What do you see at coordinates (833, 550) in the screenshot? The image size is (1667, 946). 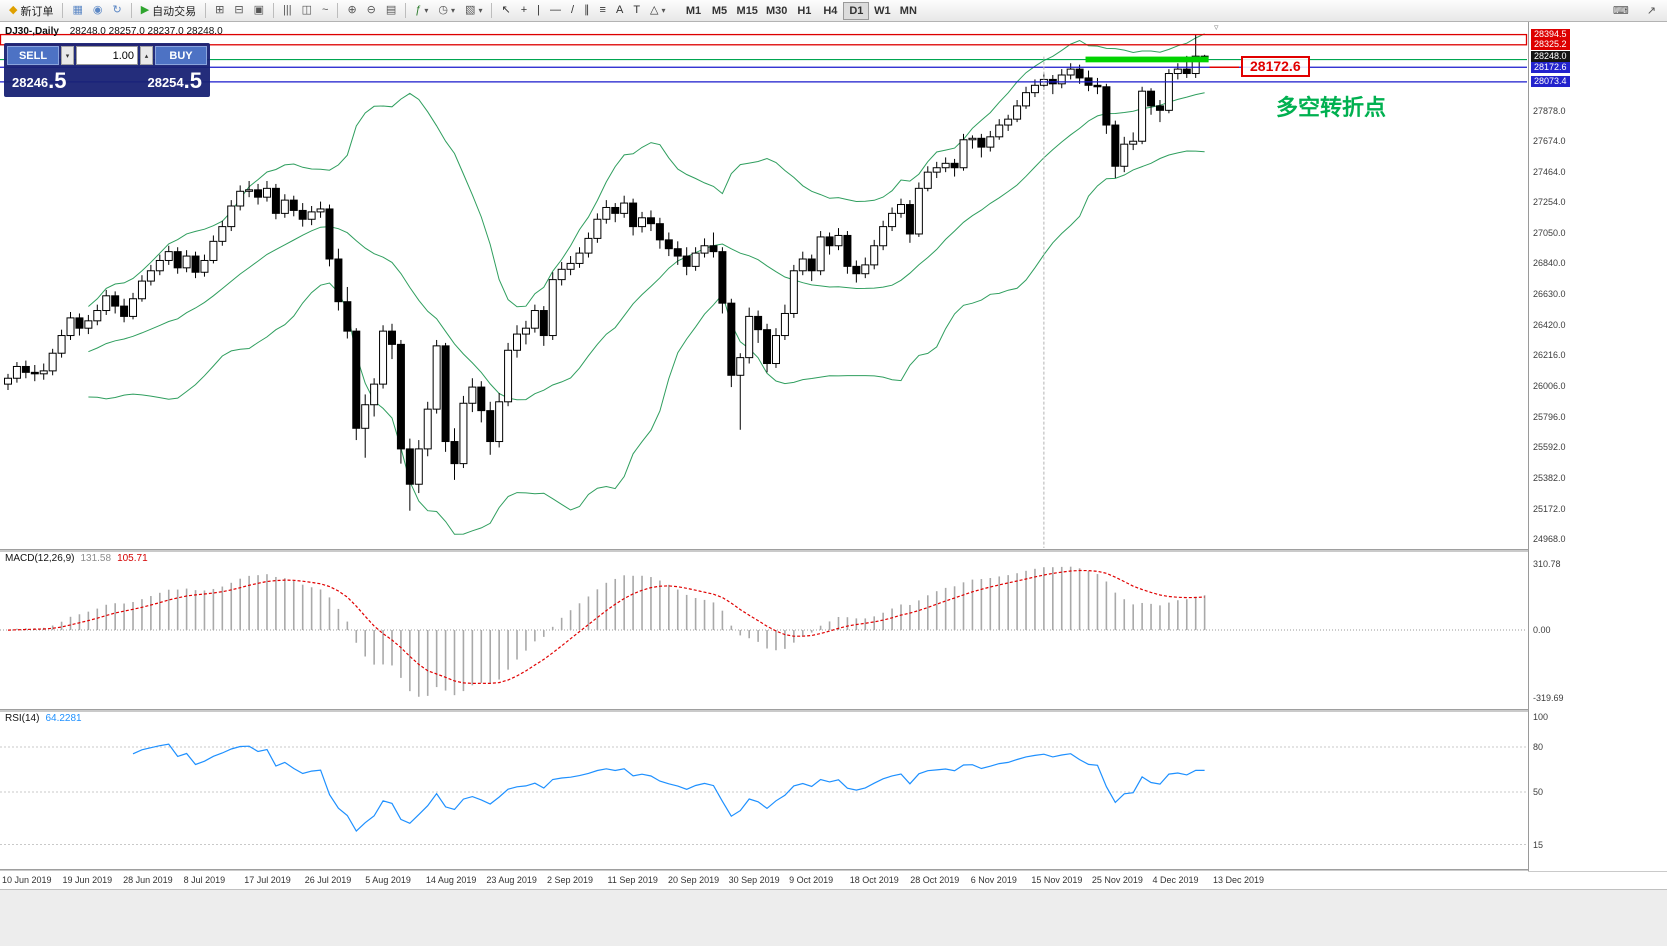 I see `macd-panel-separator` at bounding box center [833, 550].